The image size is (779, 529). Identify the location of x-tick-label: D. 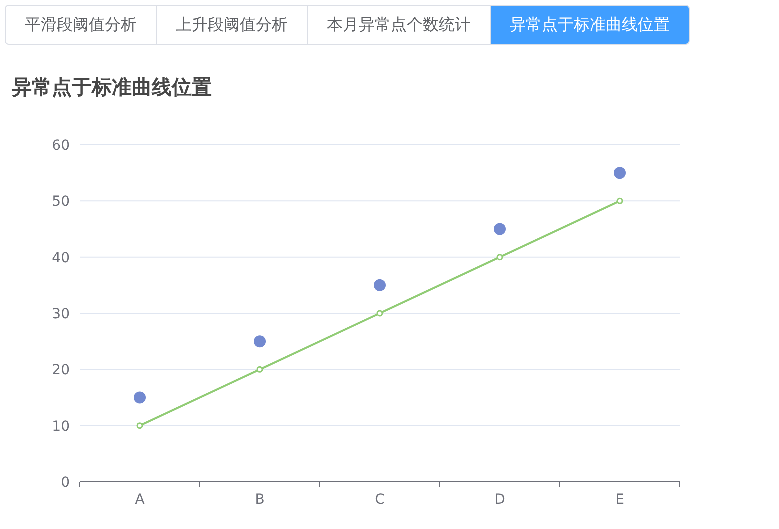
(500, 500).